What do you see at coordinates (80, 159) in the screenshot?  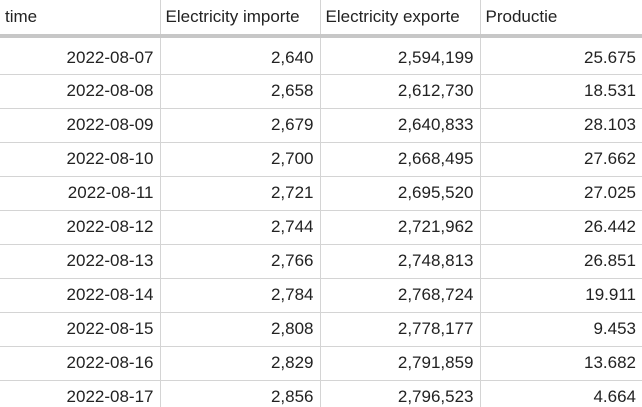 I see `cell-time: 2022-08-10` at bounding box center [80, 159].